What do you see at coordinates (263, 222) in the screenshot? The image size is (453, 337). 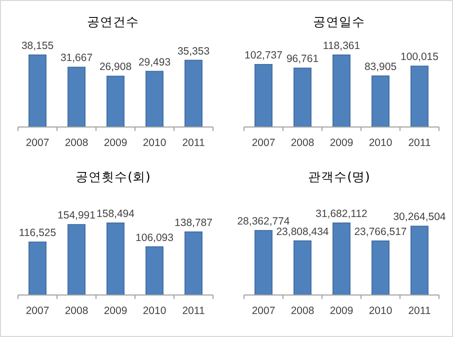 I see `data-label: 28,362,774` at bounding box center [263, 222].